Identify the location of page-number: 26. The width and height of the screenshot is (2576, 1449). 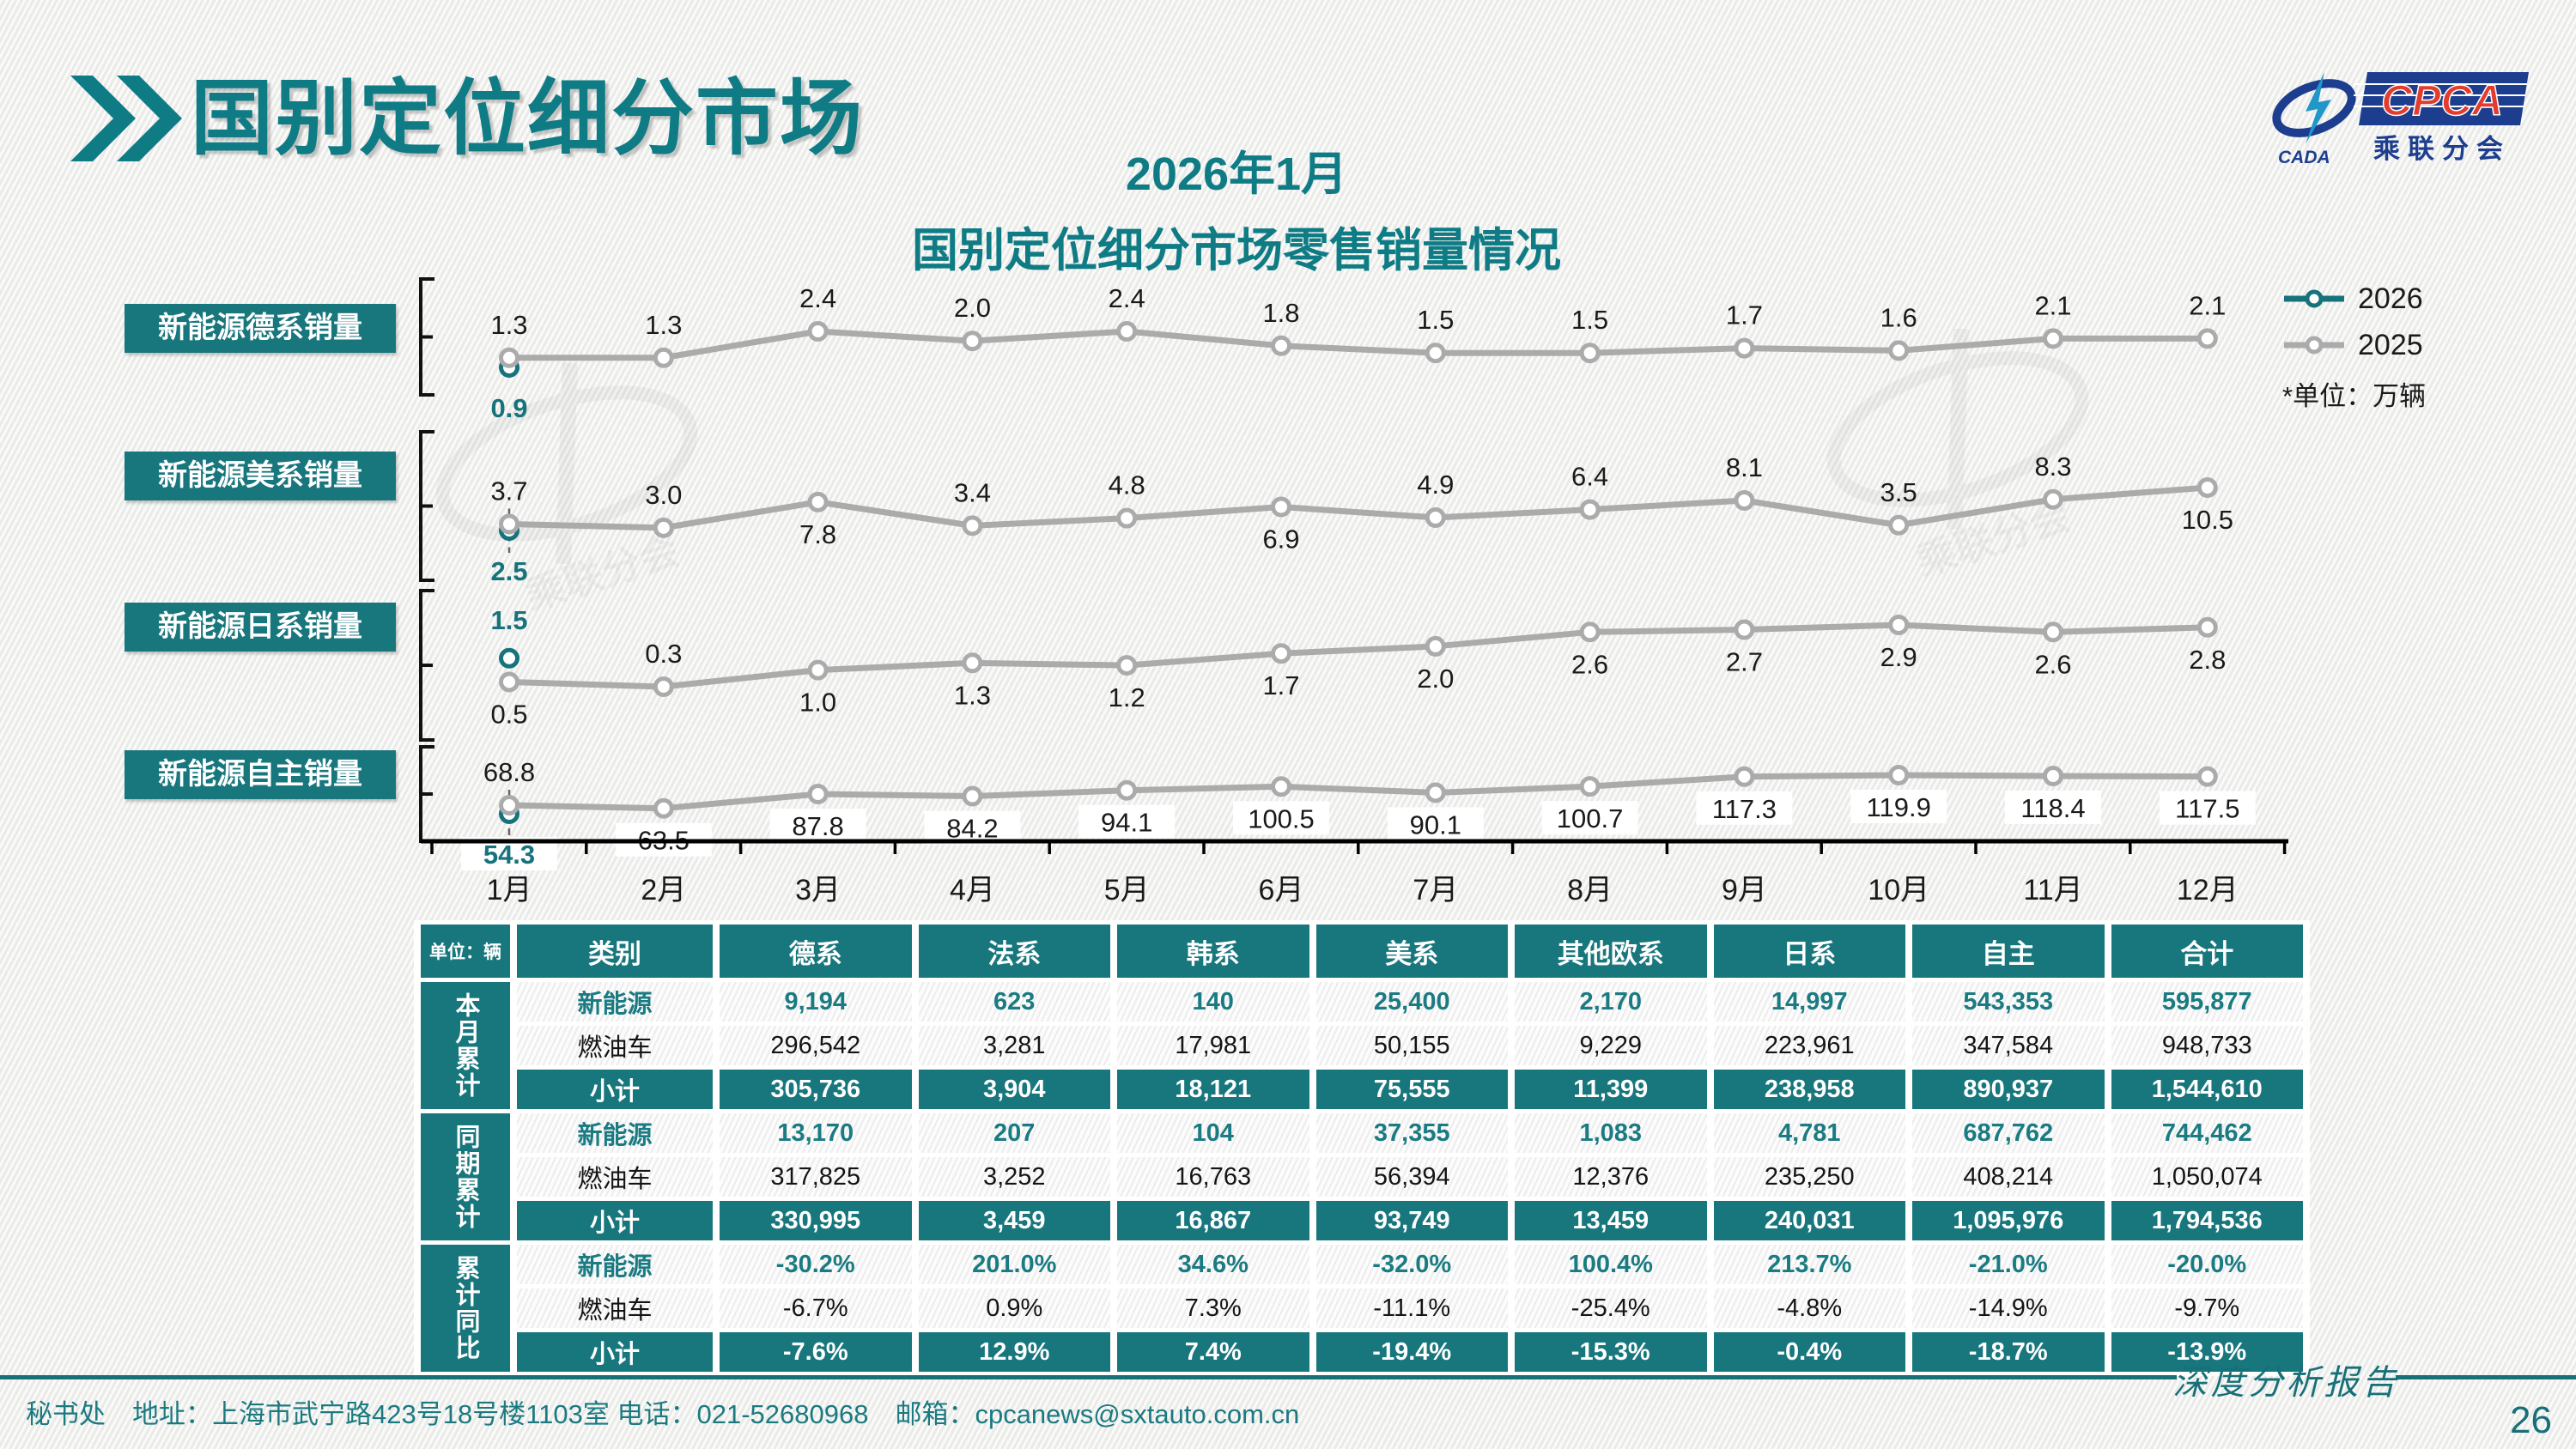
(2531, 1420).